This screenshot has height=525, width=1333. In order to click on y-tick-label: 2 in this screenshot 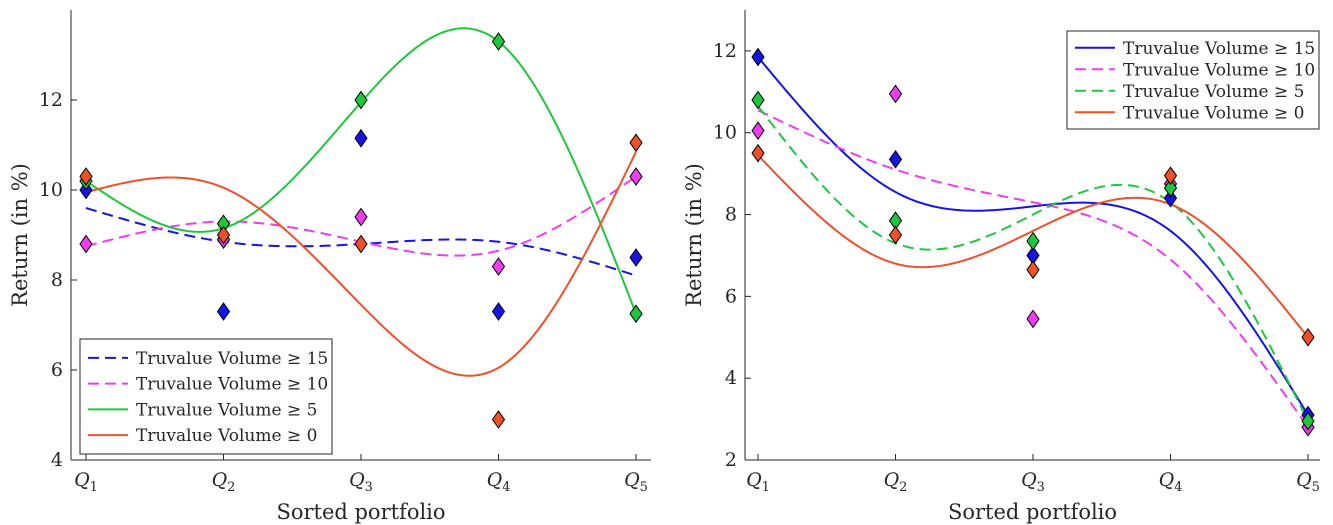, I will do `click(731, 460)`.